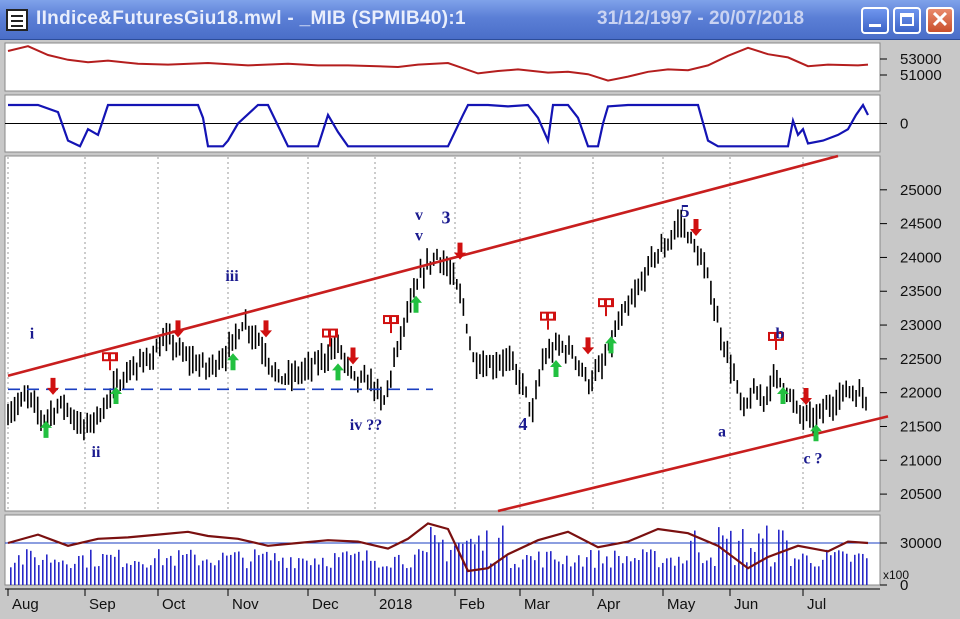  What do you see at coordinates (921, 325) in the screenshot?
I see `y-tick-label: 23000` at bounding box center [921, 325].